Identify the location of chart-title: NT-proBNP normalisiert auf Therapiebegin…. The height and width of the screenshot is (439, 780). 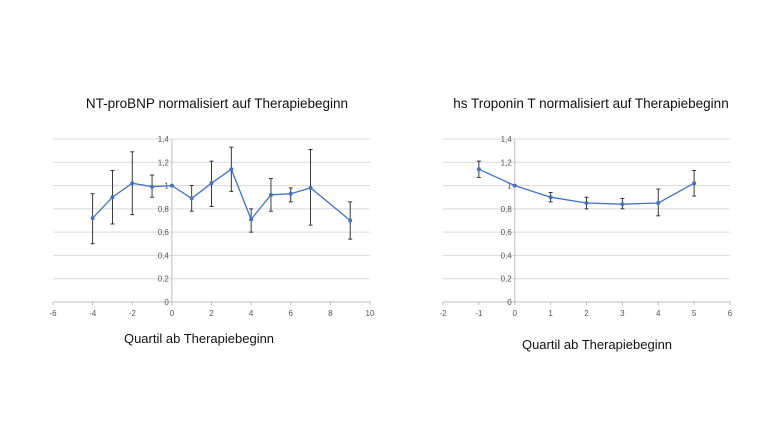
(217, 103).